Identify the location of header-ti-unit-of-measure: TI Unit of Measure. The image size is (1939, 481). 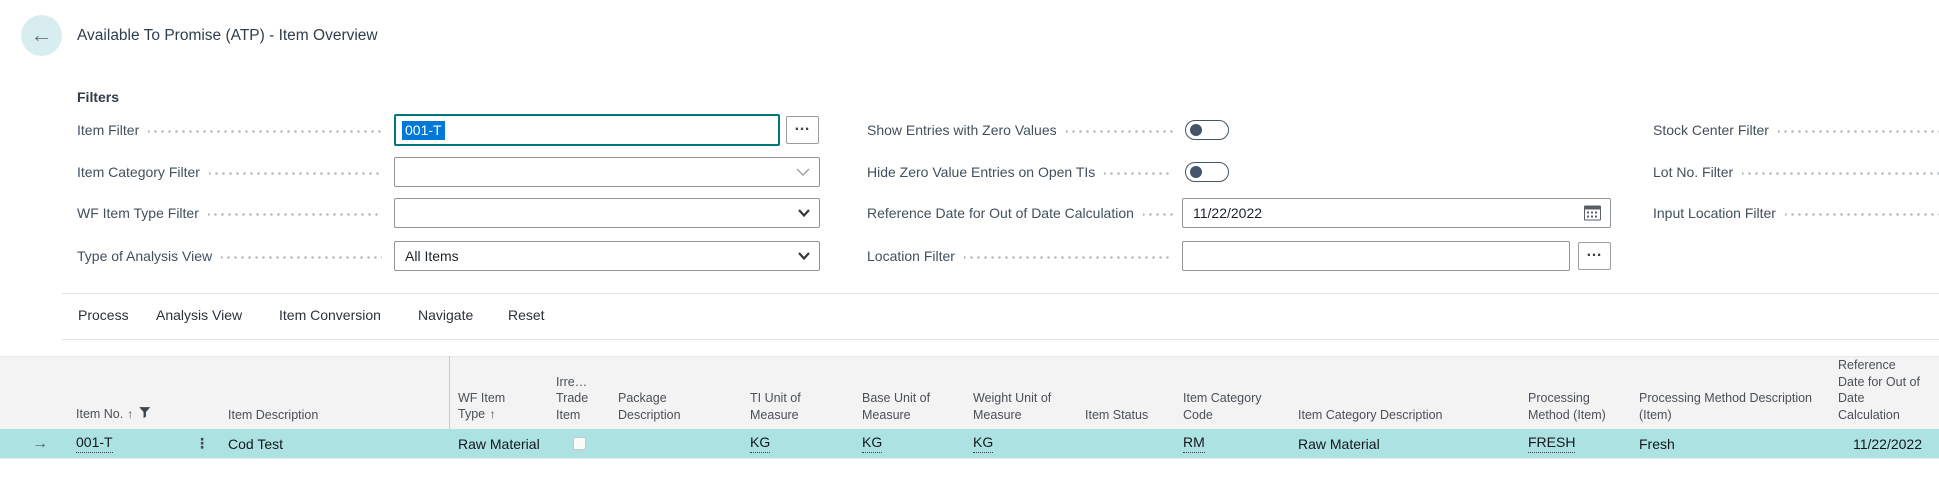
(798, 394).